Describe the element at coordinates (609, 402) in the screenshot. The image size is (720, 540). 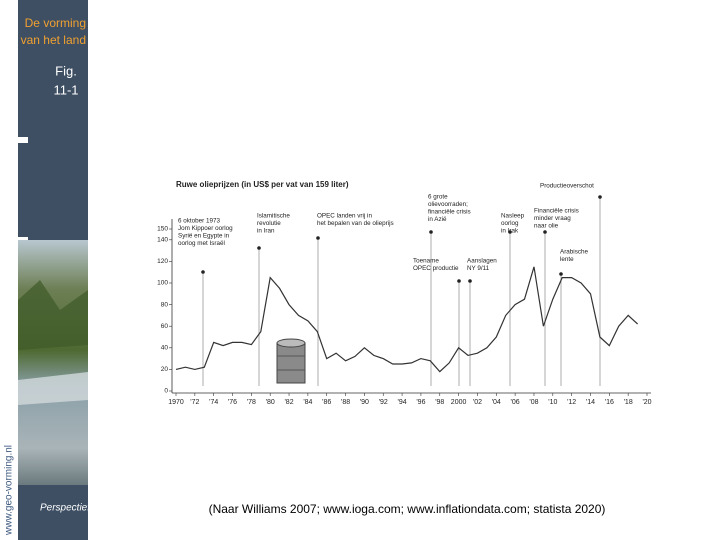
I see `x-tick-label: '16` at that location.